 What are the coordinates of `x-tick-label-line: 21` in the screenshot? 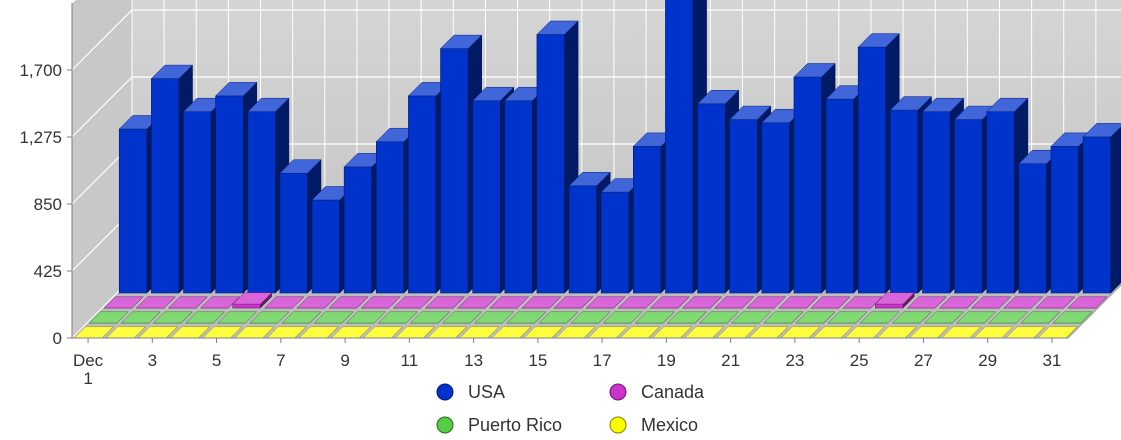 It's located at (730, 360).